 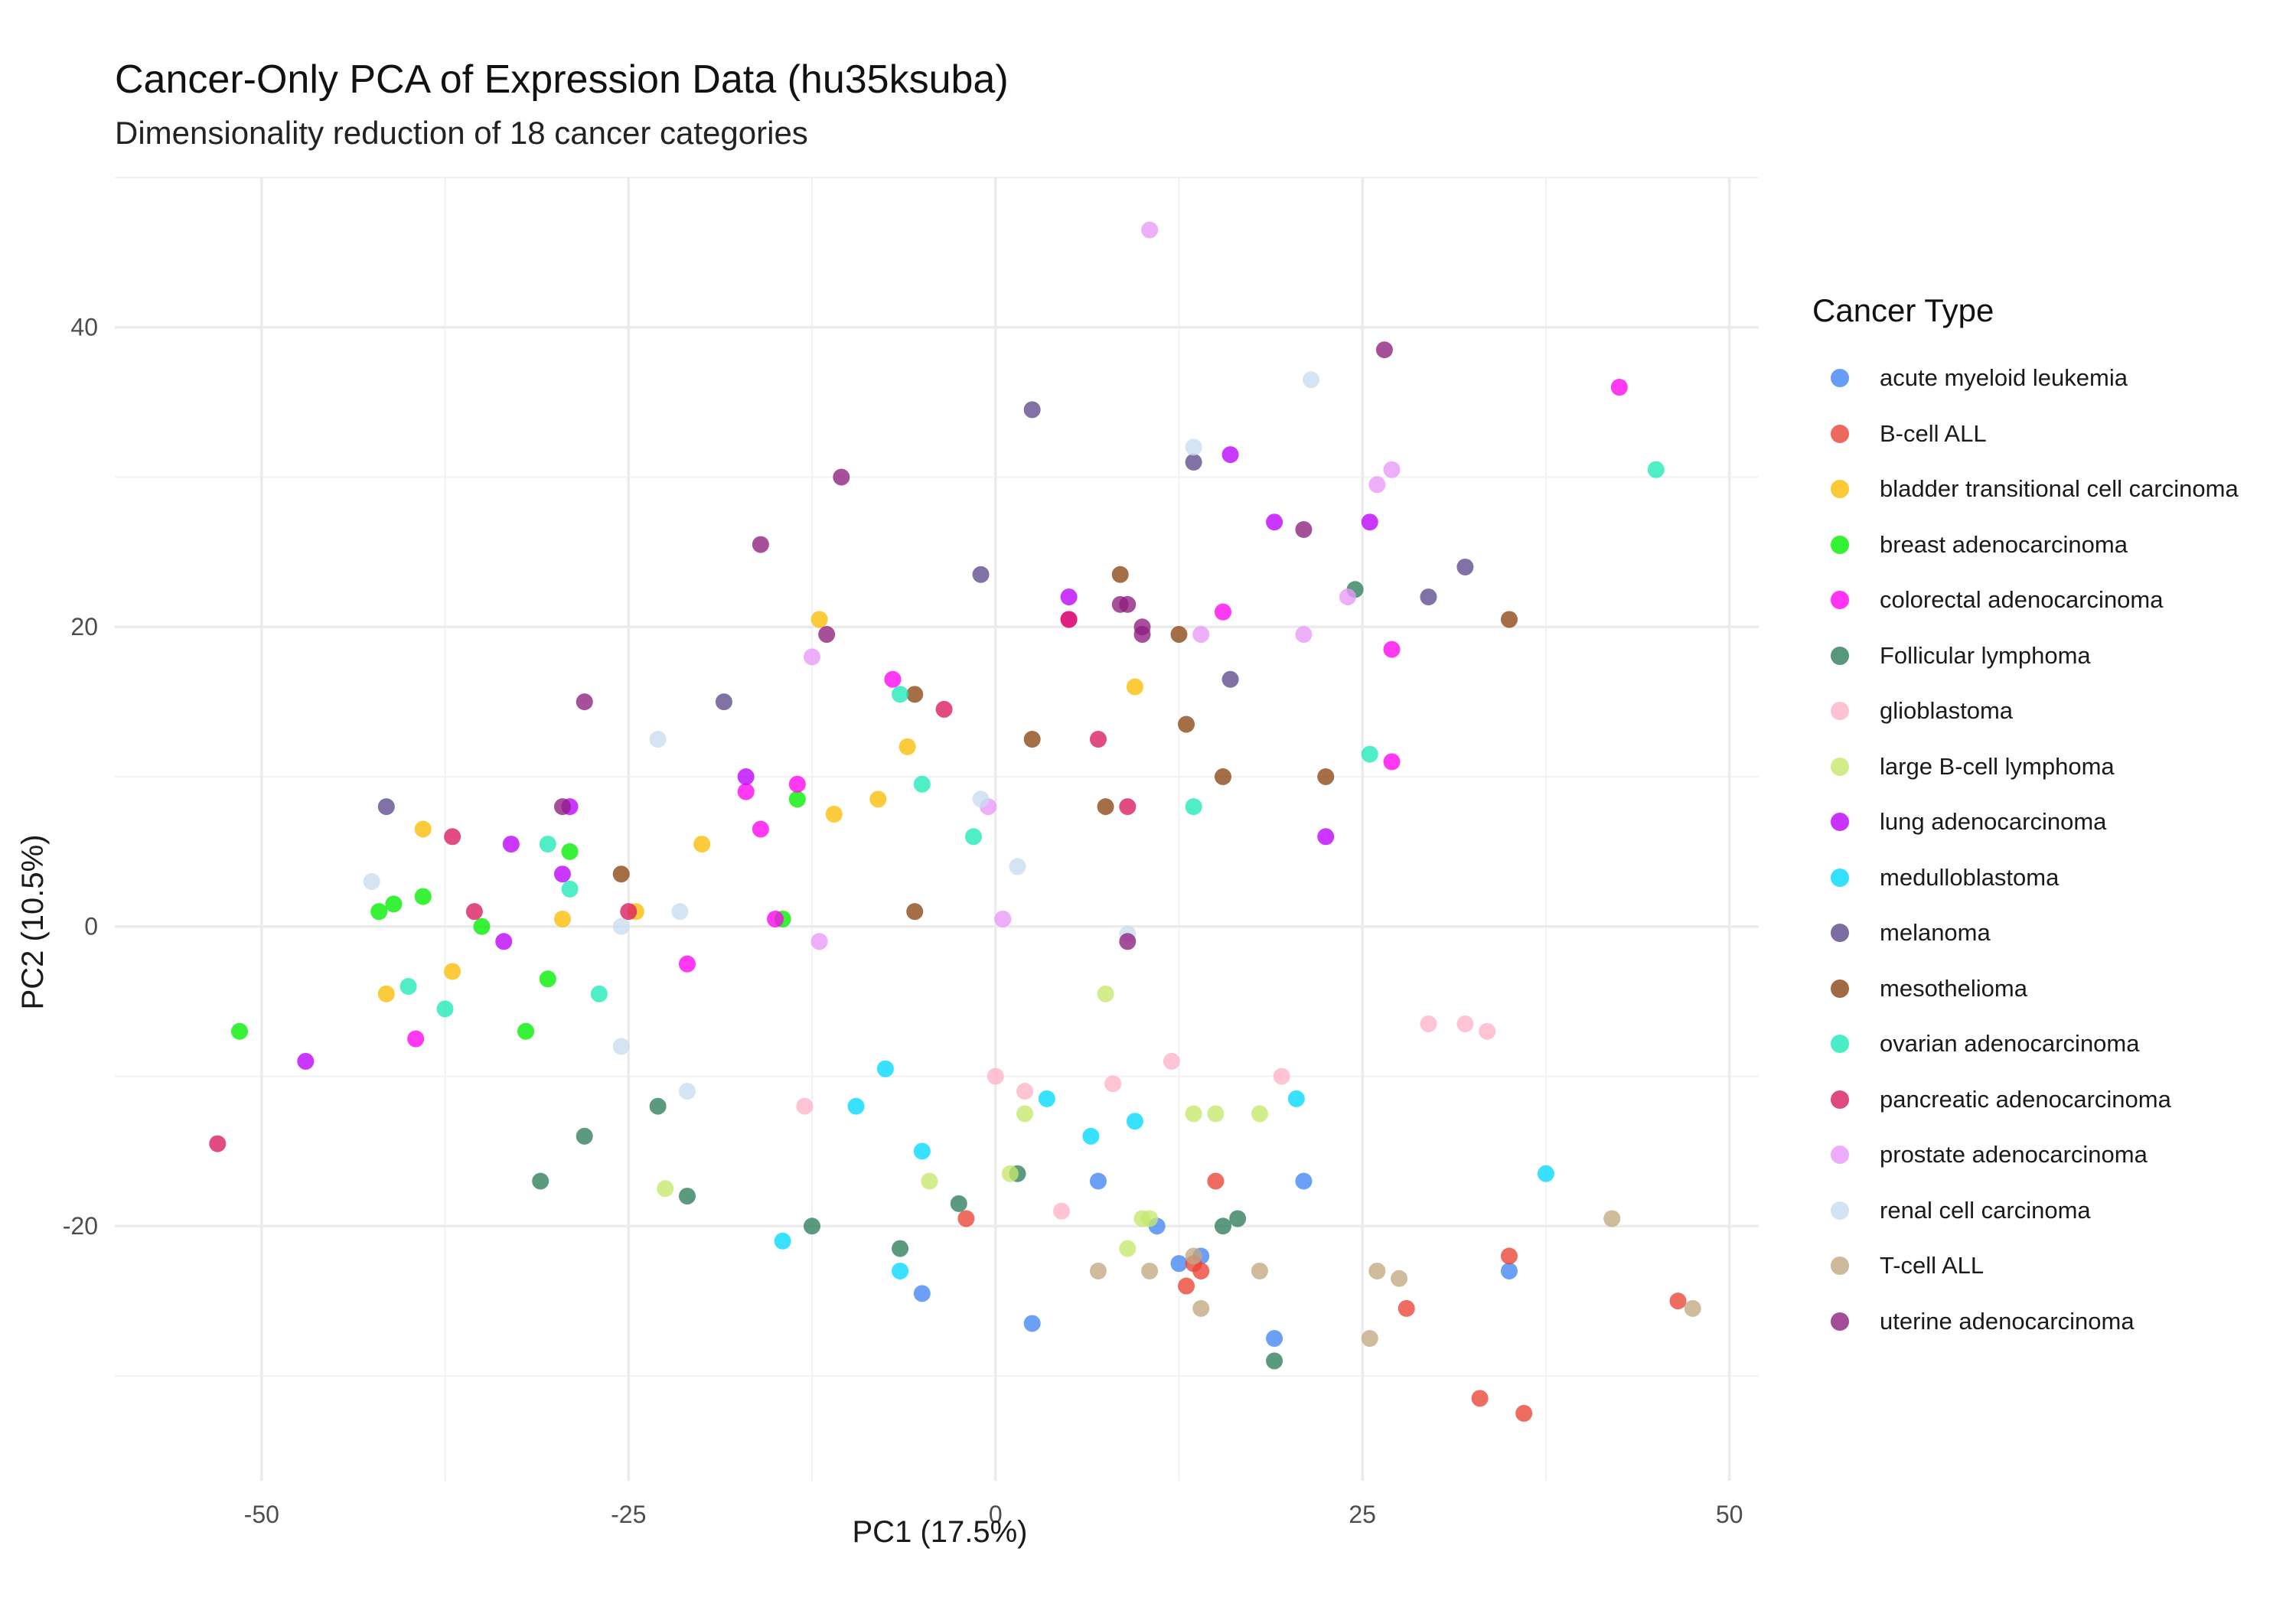 I want to click on x-tick-label: -50, so click(x=261, y=1514).